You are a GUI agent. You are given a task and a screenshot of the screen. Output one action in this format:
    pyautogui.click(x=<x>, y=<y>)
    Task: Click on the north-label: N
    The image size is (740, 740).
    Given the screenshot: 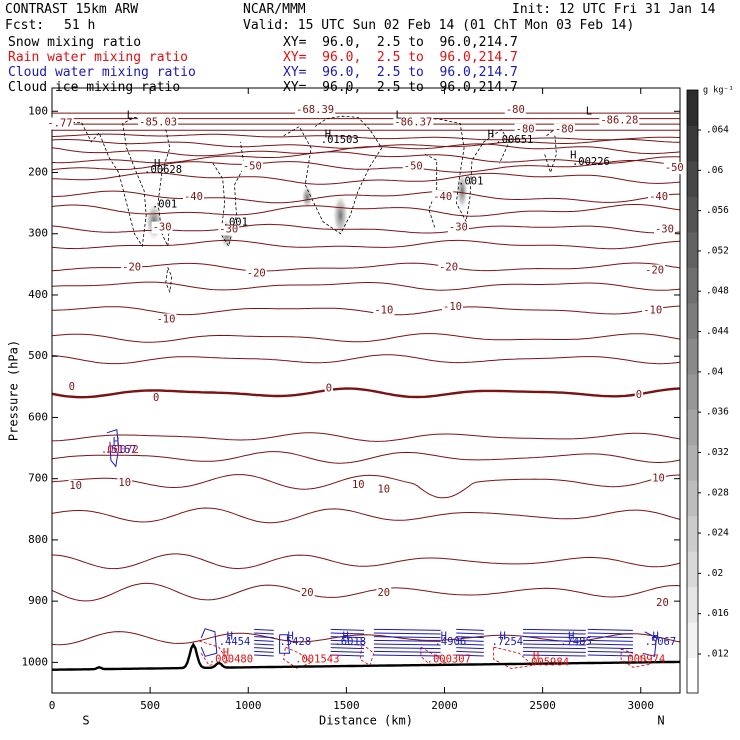 What is the action you would take?
    pyautogui.click(x=660, y=721)
    